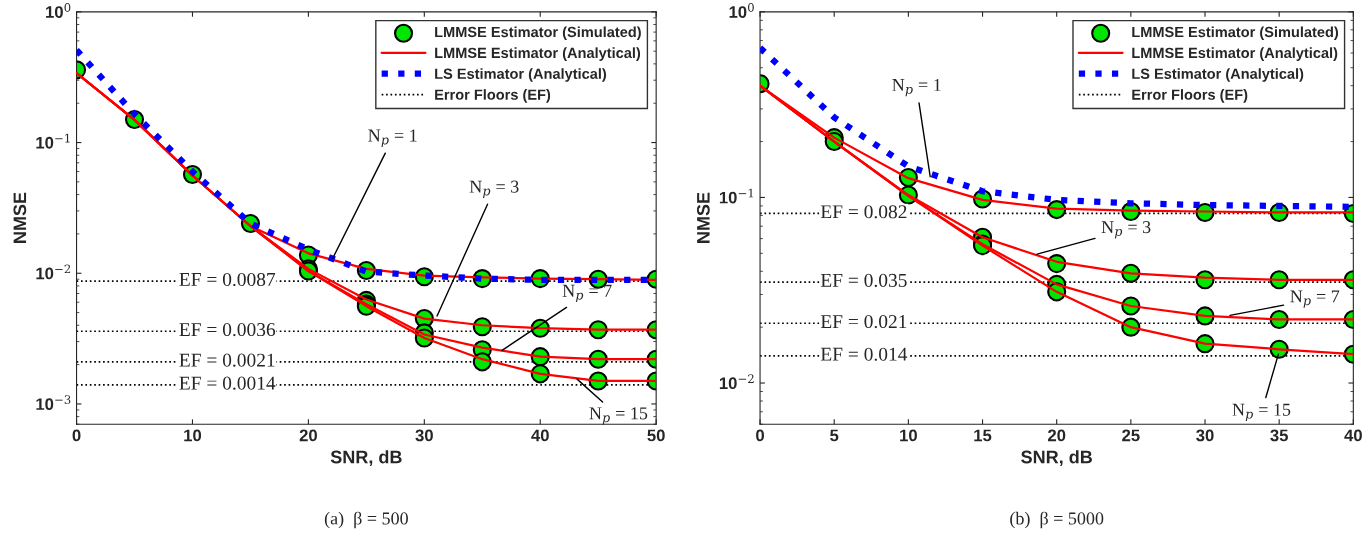 The height and width of the screenshot is (539, 1367). What do you see at coordinates (863, 212) in the screenshot?
I see `annotation: EF = 0.082` at bounding box center [863, 212].